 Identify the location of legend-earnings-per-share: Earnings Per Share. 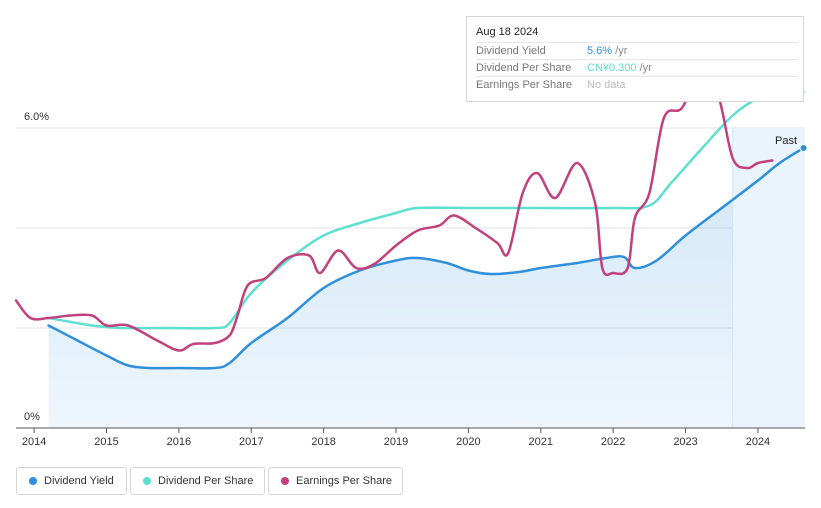
(335, 481).